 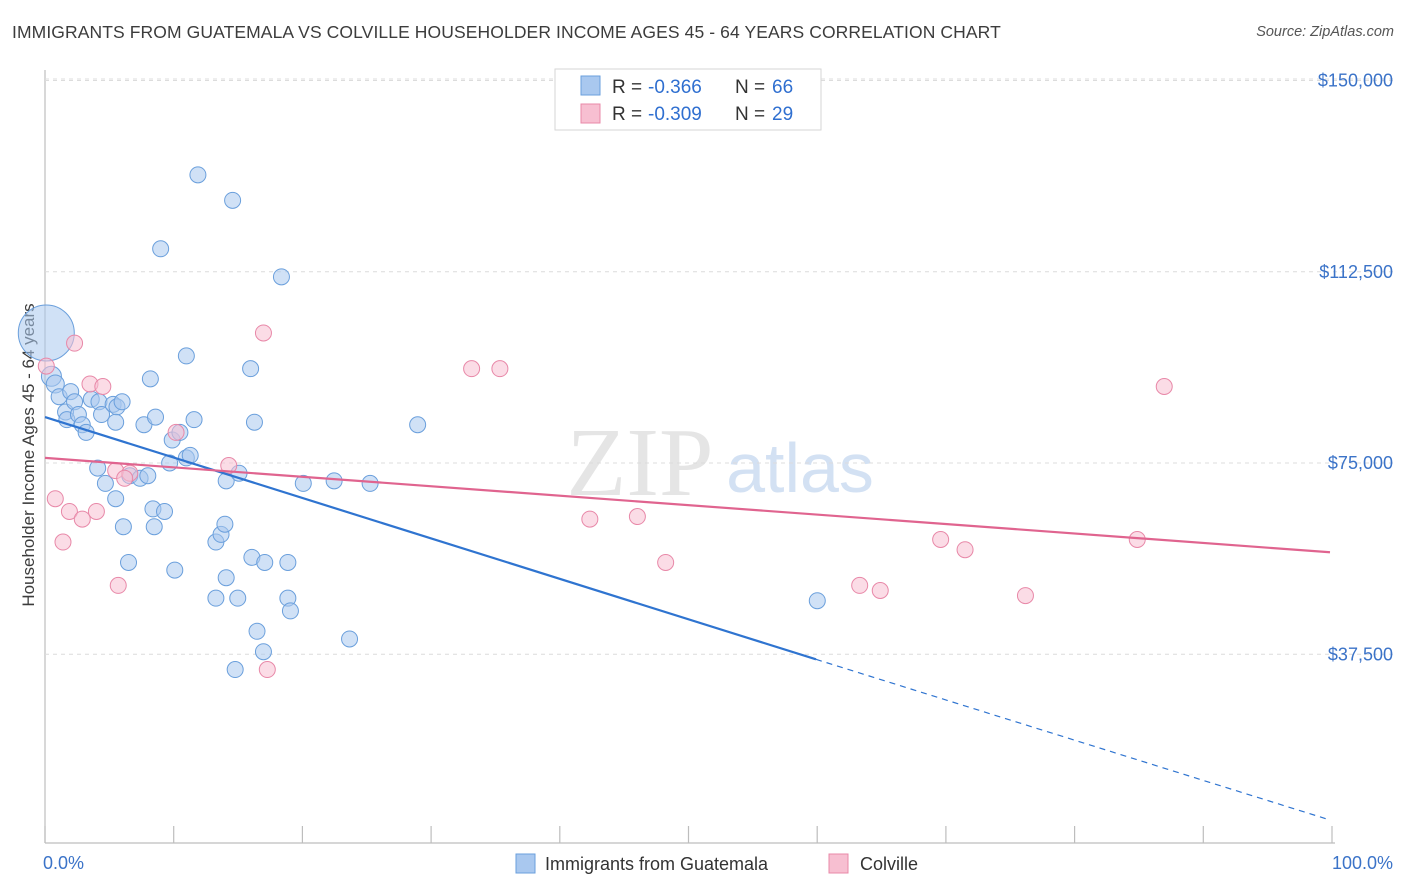 What do you see at coordinates (675, 87) in the screenshot?
I see `legend-r-value-guatemala: -0.366` at bounding box center [675, 87].